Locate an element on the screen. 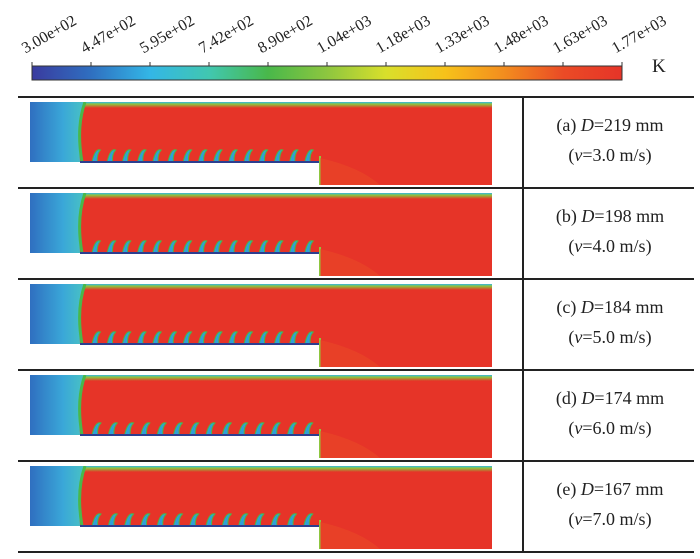 The image size is (700, 559). panel-letter: (e) is located at coordinates (566, 489).